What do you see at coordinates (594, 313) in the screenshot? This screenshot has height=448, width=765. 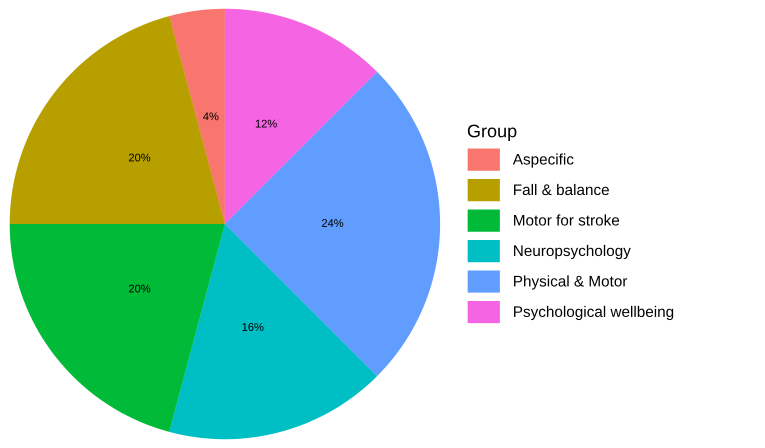 I see `legend-label: Psychological wellbeing` at bounding box center [594, 313].